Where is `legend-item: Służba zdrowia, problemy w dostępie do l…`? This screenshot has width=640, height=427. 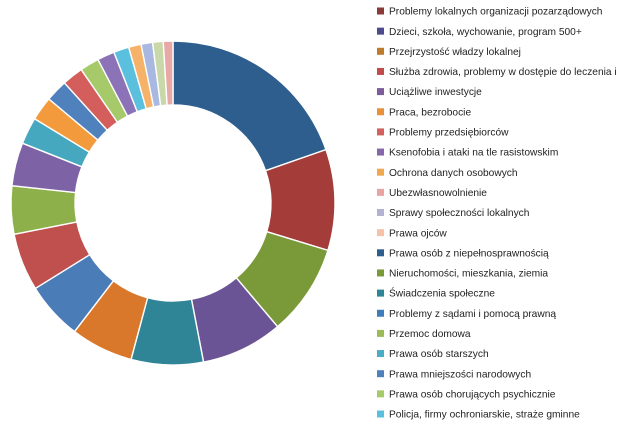
legend-item: Służba zdrowia, problemy w dostępie do l… is located at coordinates (497, 72).